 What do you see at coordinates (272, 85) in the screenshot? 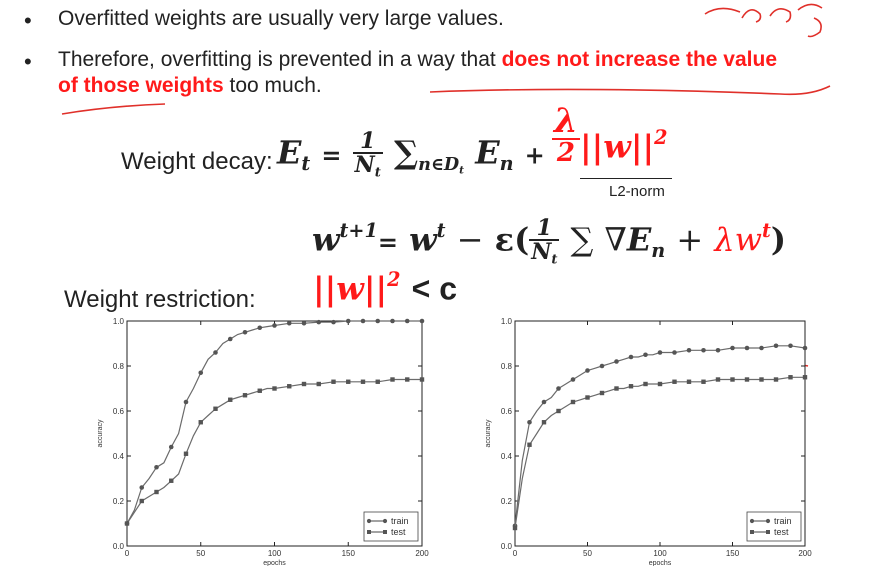
I see `bullet-2-post: too much.` at bounding box center [272, 85].